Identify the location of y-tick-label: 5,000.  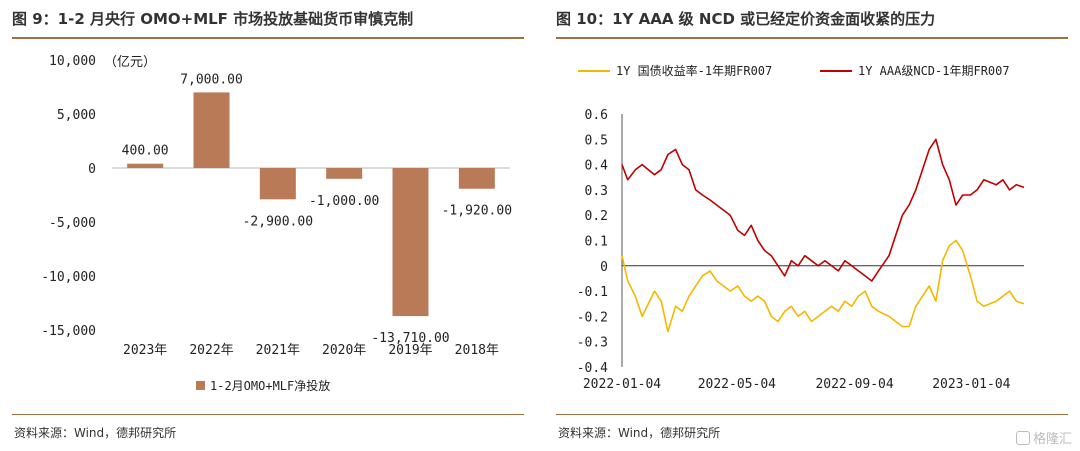
(76, 115).